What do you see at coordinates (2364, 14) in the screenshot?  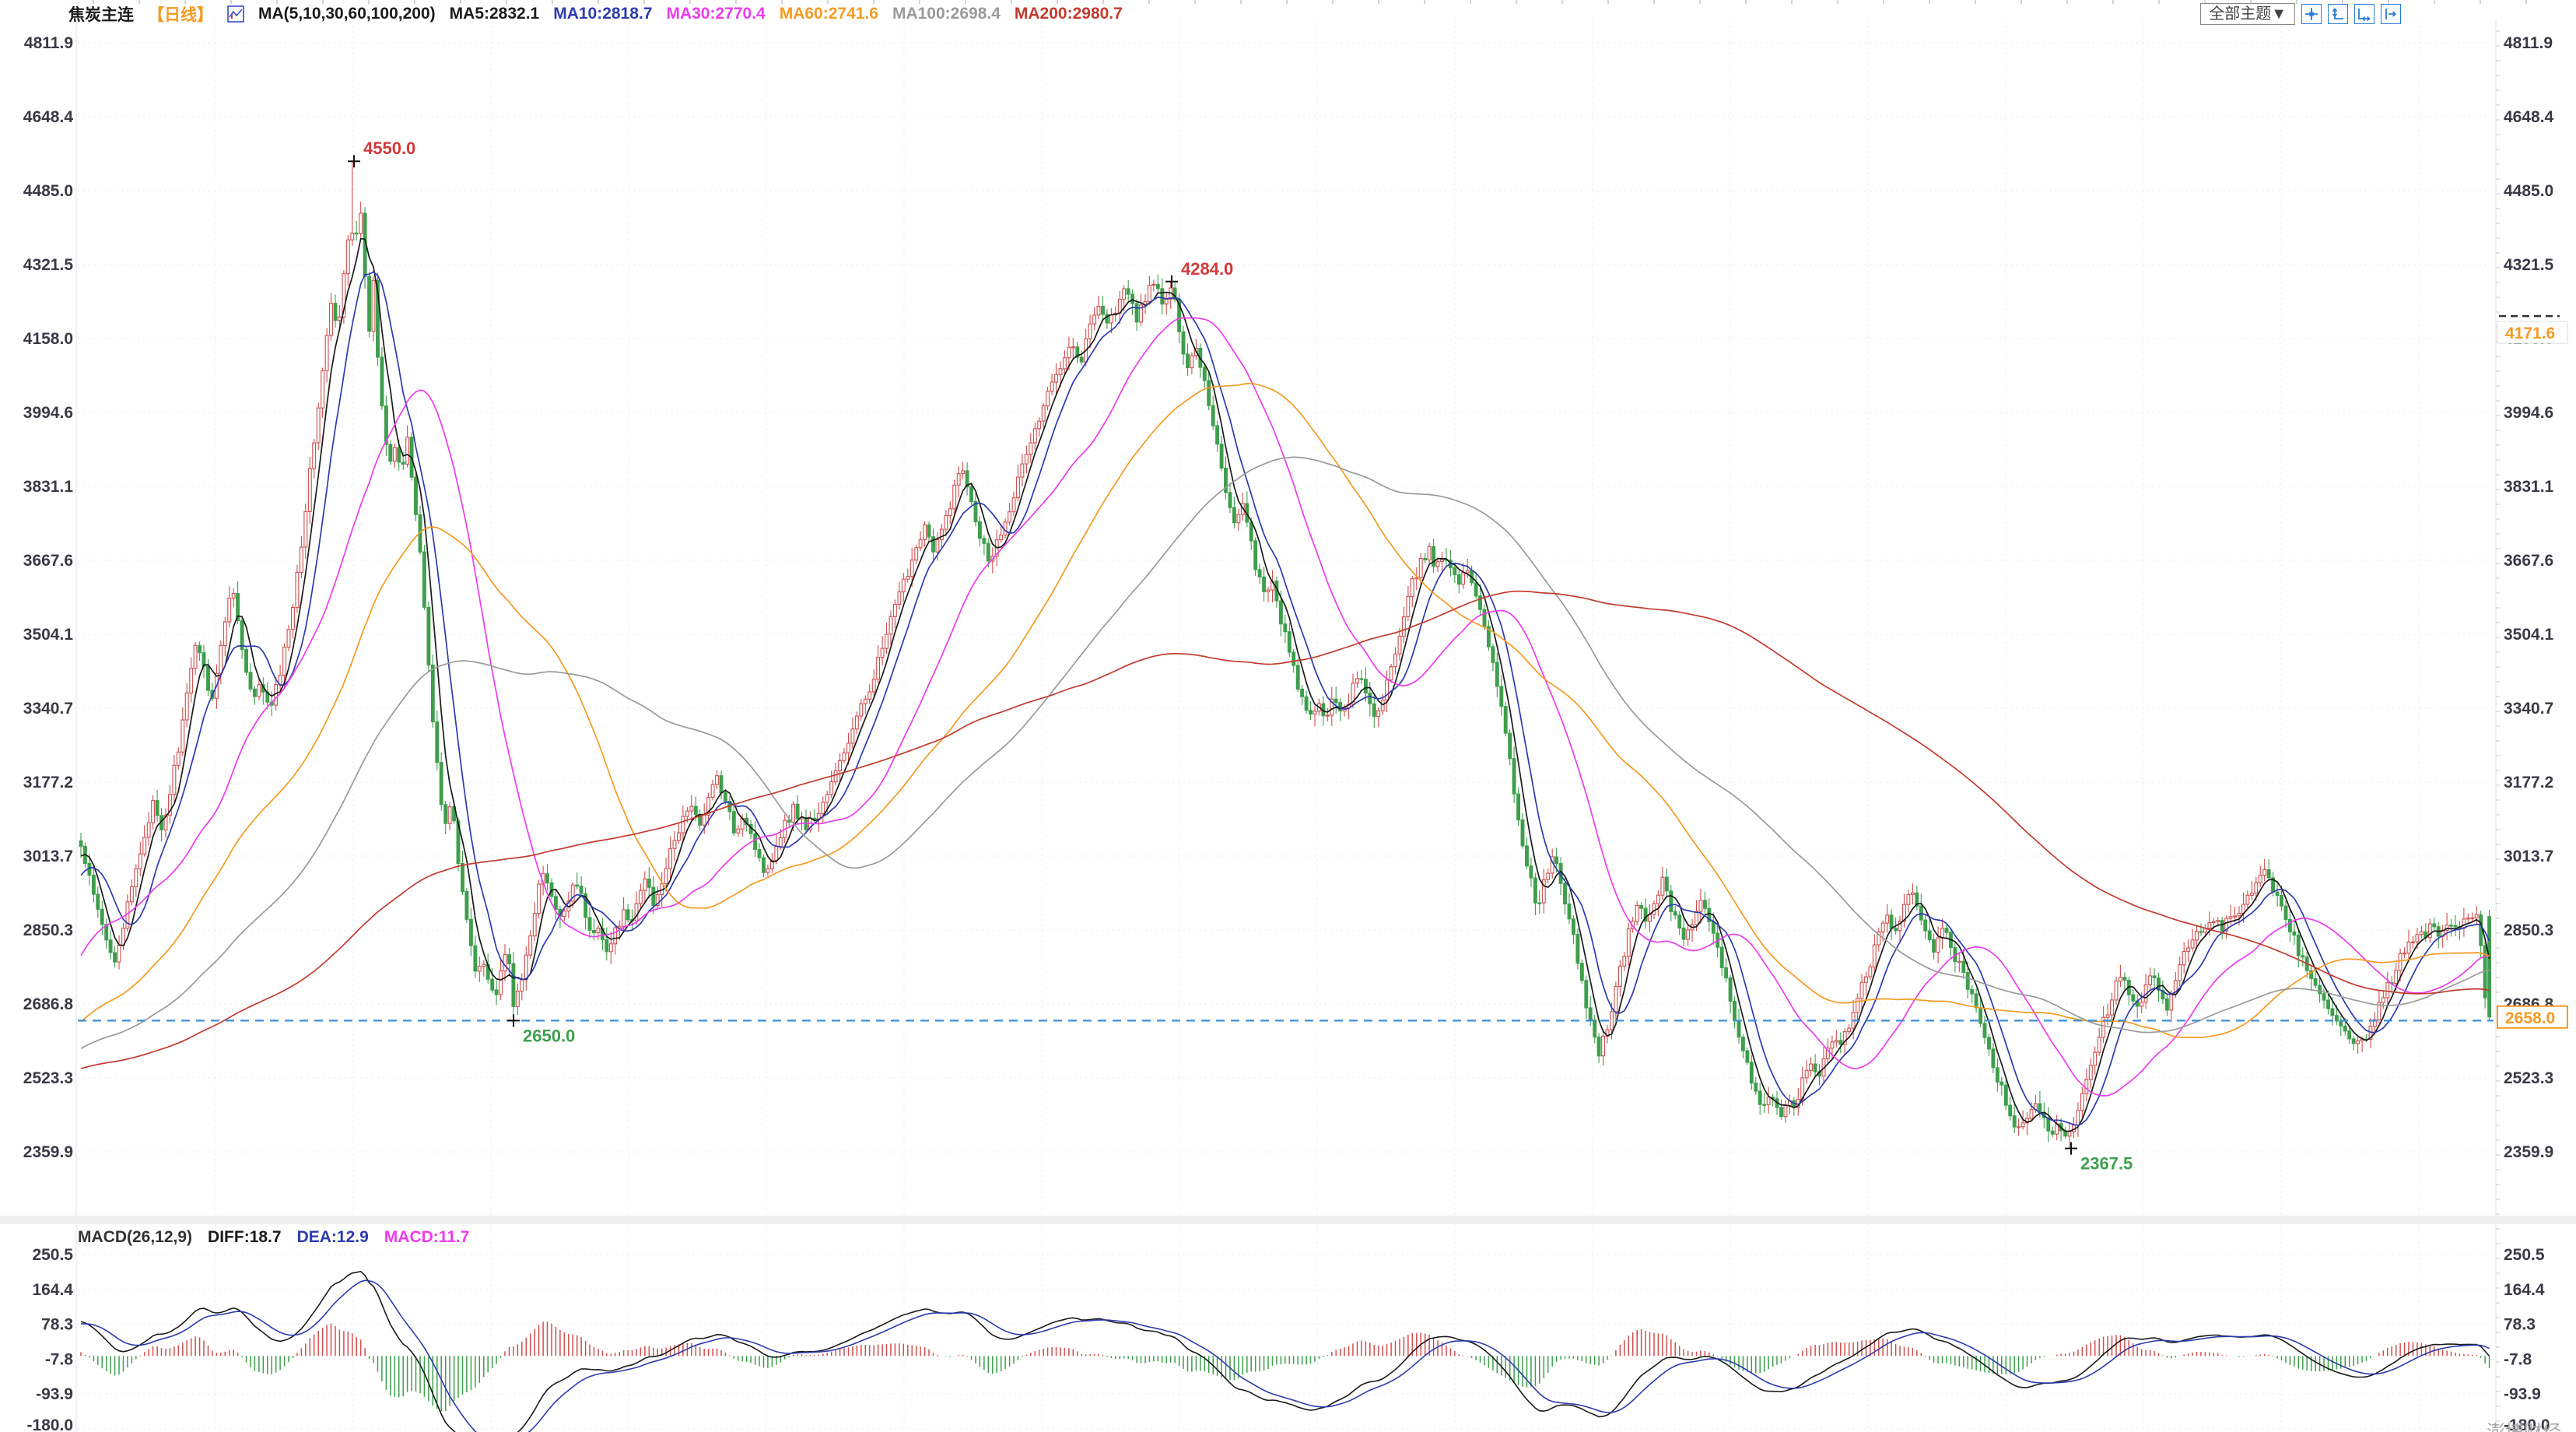 I see `x-axis-zoom-icon` at bounding box center [2364, 14].